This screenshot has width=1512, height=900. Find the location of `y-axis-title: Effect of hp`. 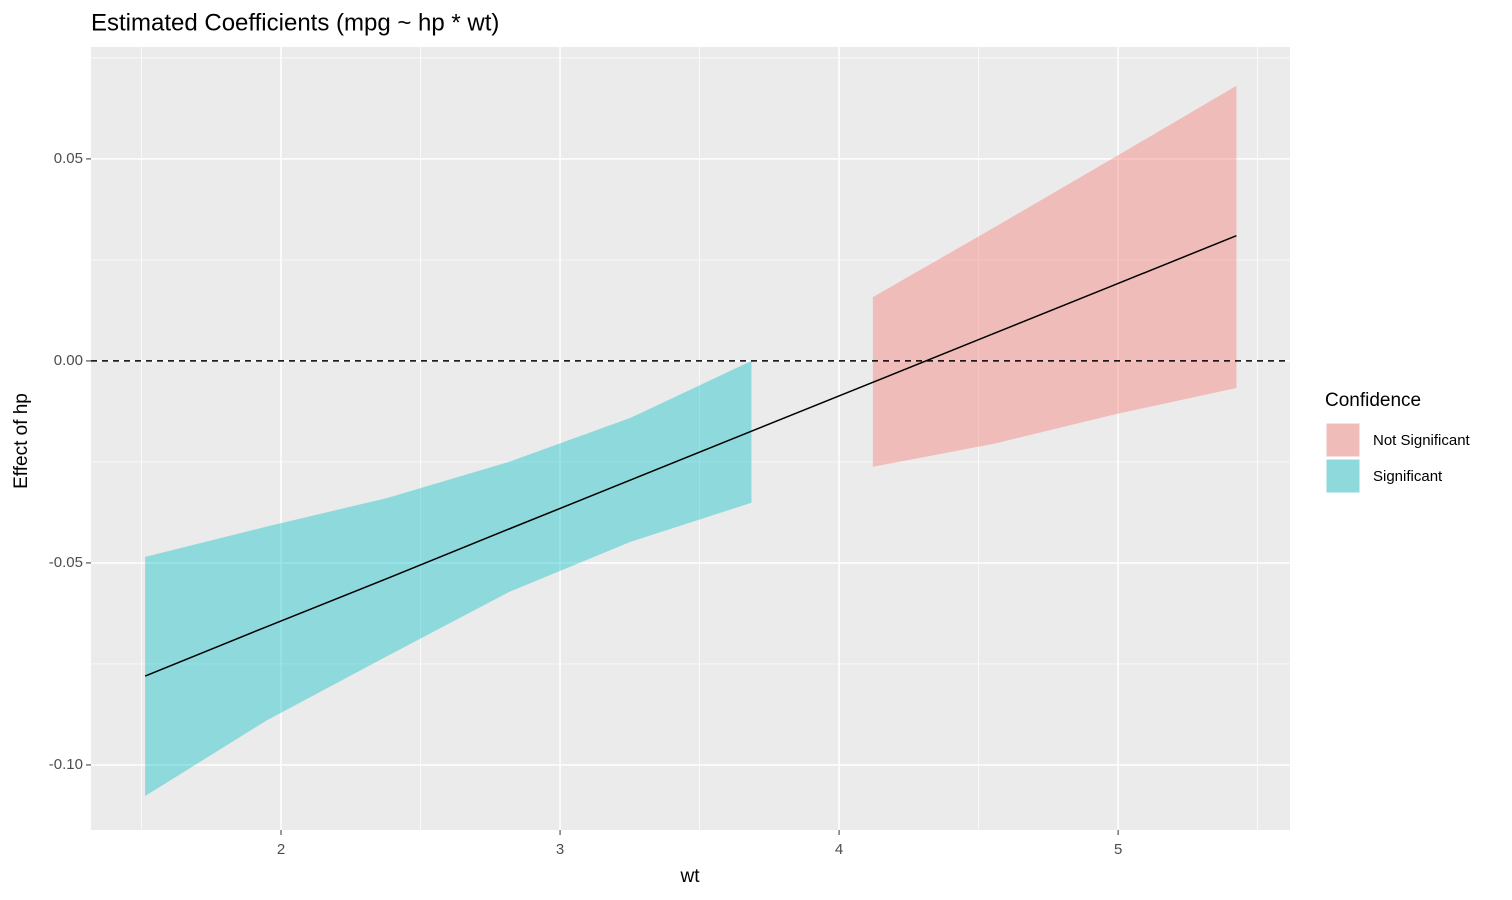

y-axis-title: Effect of hp is located at coordinates (21, 441).